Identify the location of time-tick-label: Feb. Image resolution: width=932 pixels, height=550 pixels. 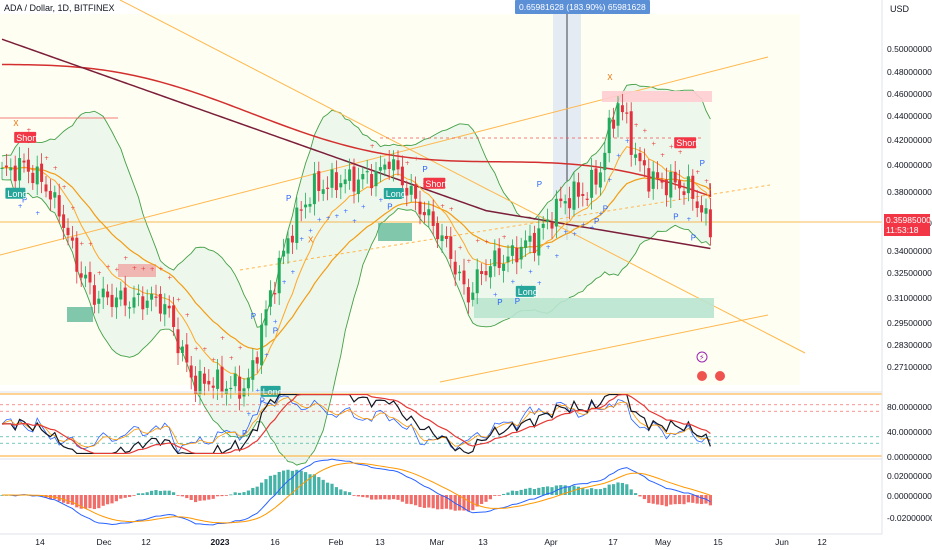
(336, 542).